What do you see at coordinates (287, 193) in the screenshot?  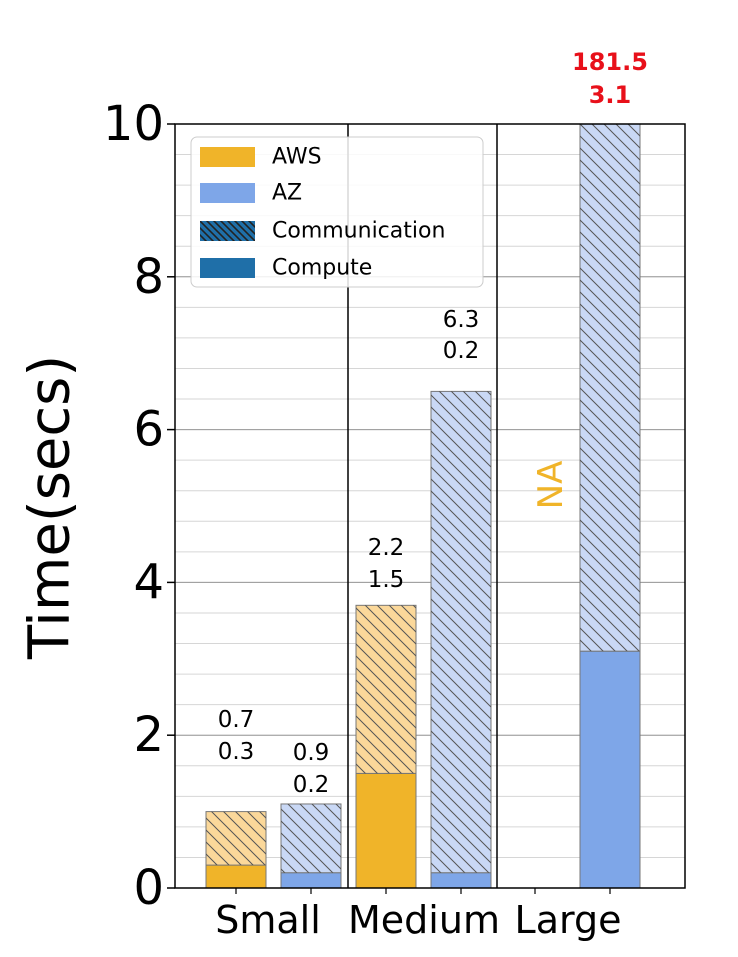 I see `legend-label: AZ` at bounding box center [287, 193].